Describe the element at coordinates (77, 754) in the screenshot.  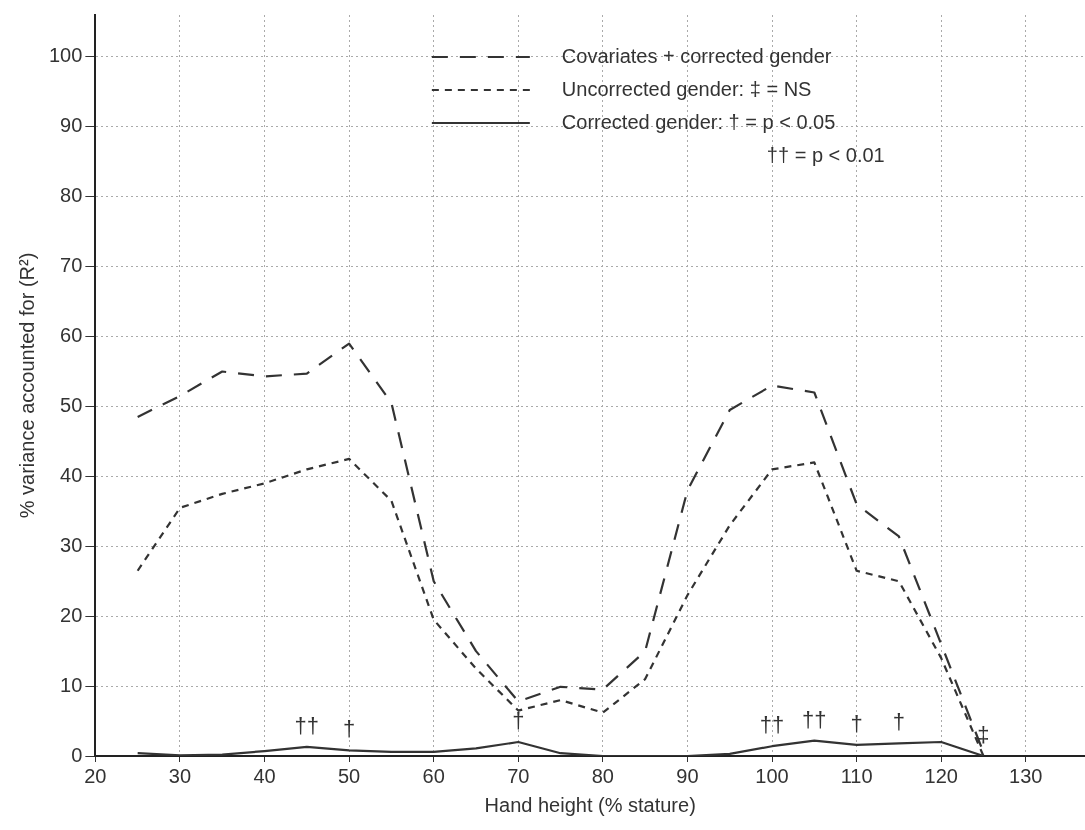
I see `y-tick-label: 0` at that location.